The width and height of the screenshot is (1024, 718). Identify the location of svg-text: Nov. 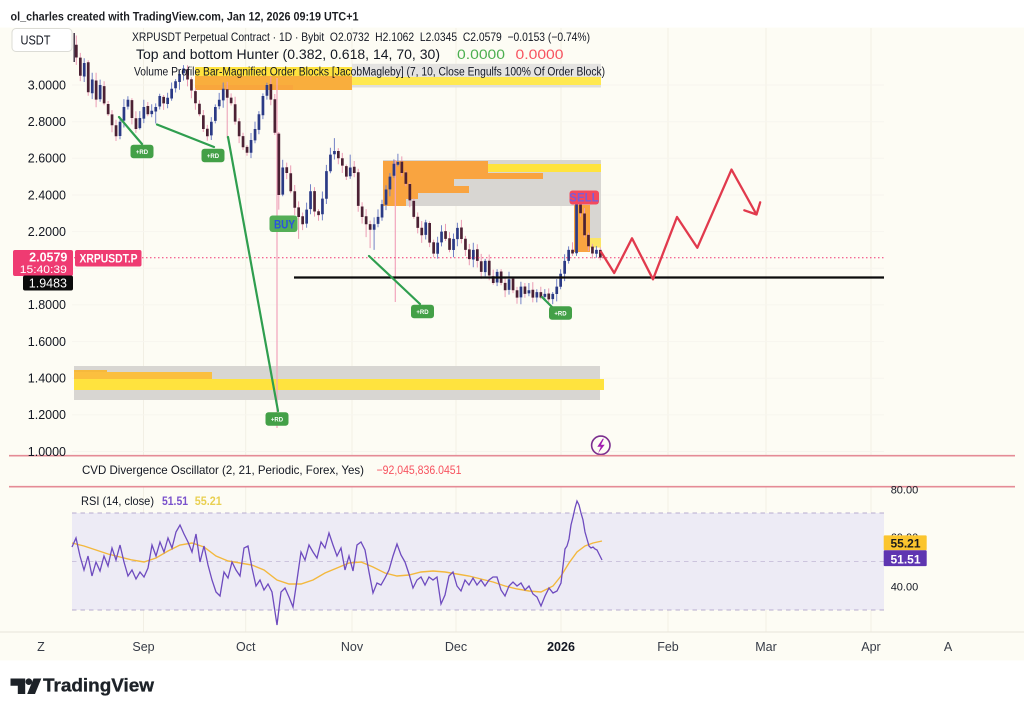
(352, 647).